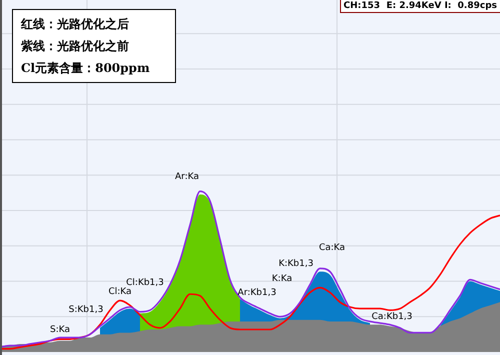 The image size is (500, 355). I want to click on annotation: Cl:Kb1,3, so click(145, 283).